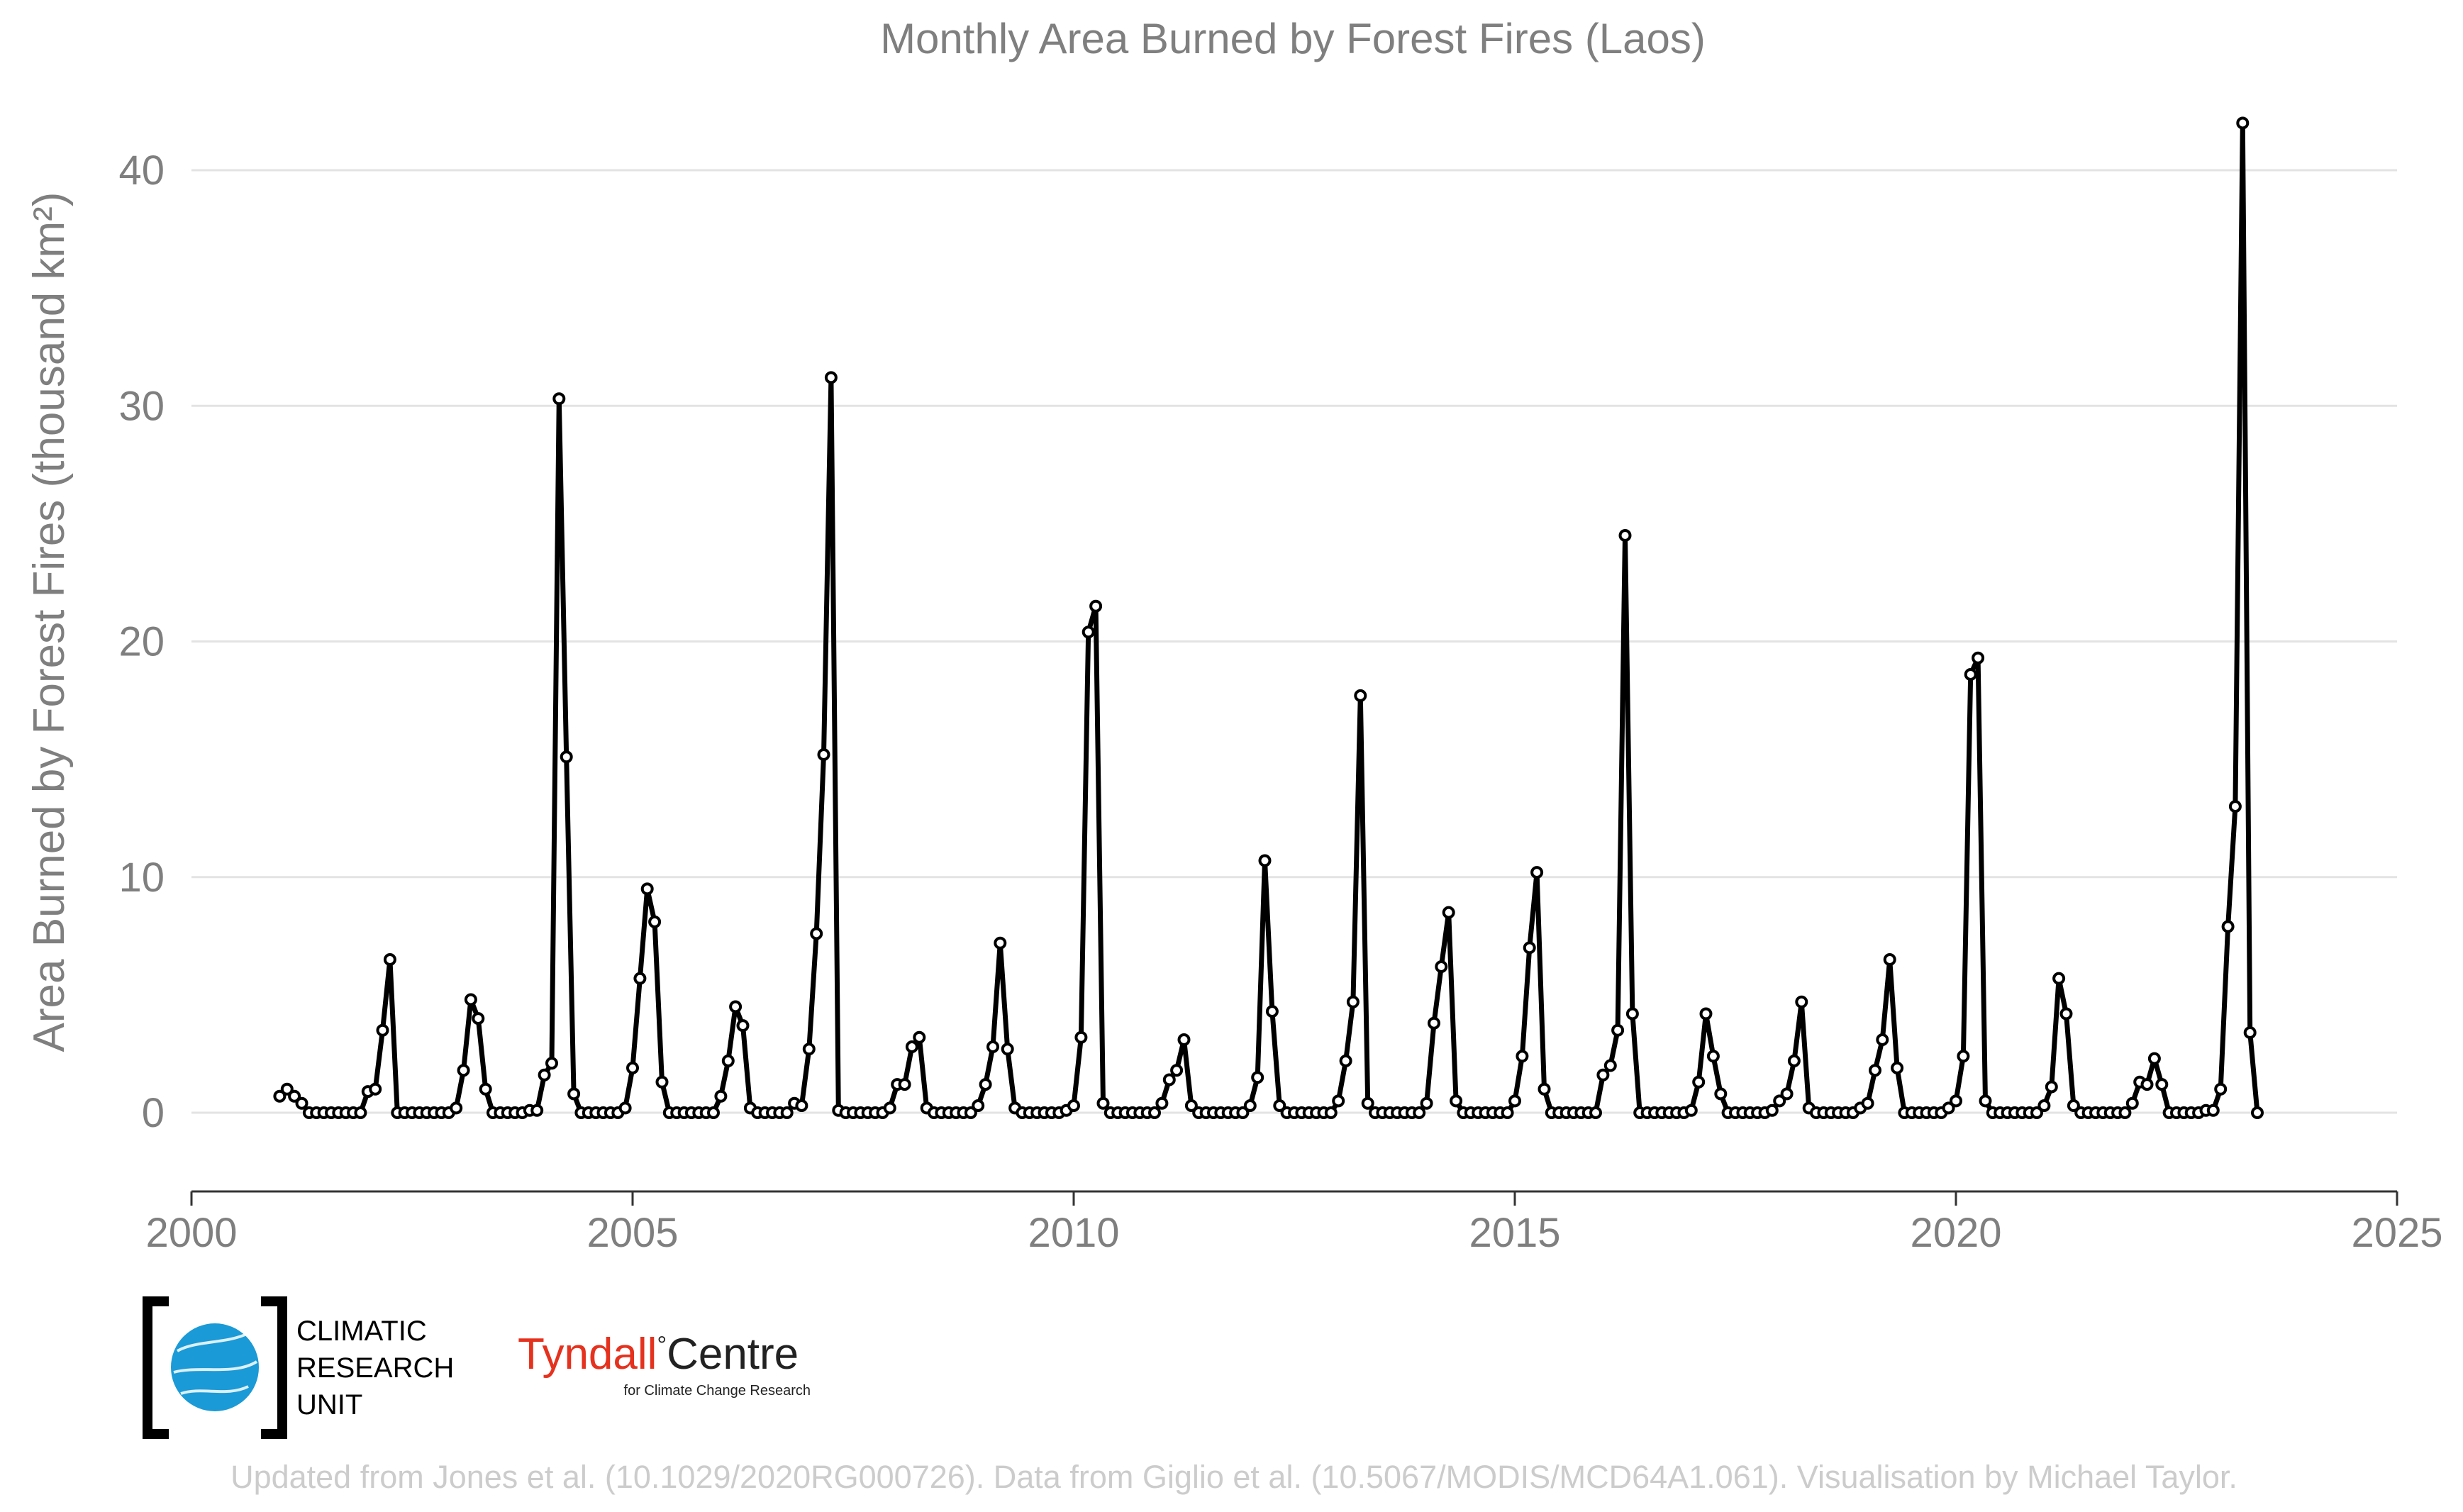  I want to click on y-tick-label-40: 40, so click(142, 171).